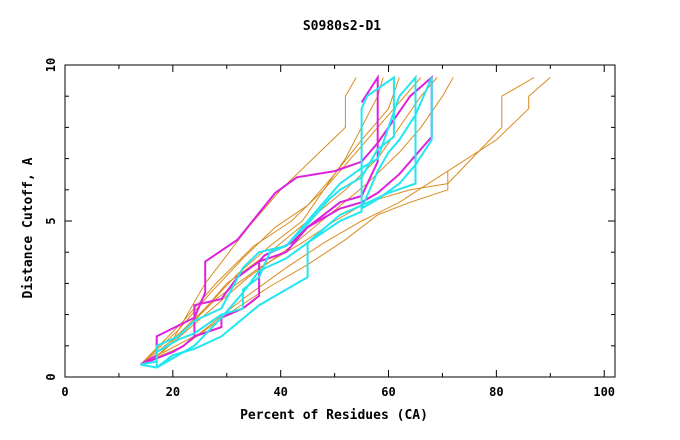  Describe the element at coordinates (604, 392) in the screenshot. I see `x-tick-label: 100` at that location.